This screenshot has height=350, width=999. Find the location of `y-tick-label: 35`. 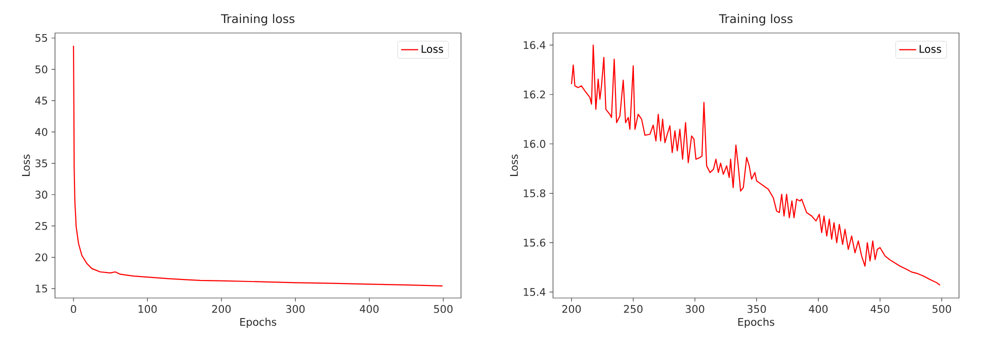

y-tick-label: 35 is located at coordinates (41, 163).